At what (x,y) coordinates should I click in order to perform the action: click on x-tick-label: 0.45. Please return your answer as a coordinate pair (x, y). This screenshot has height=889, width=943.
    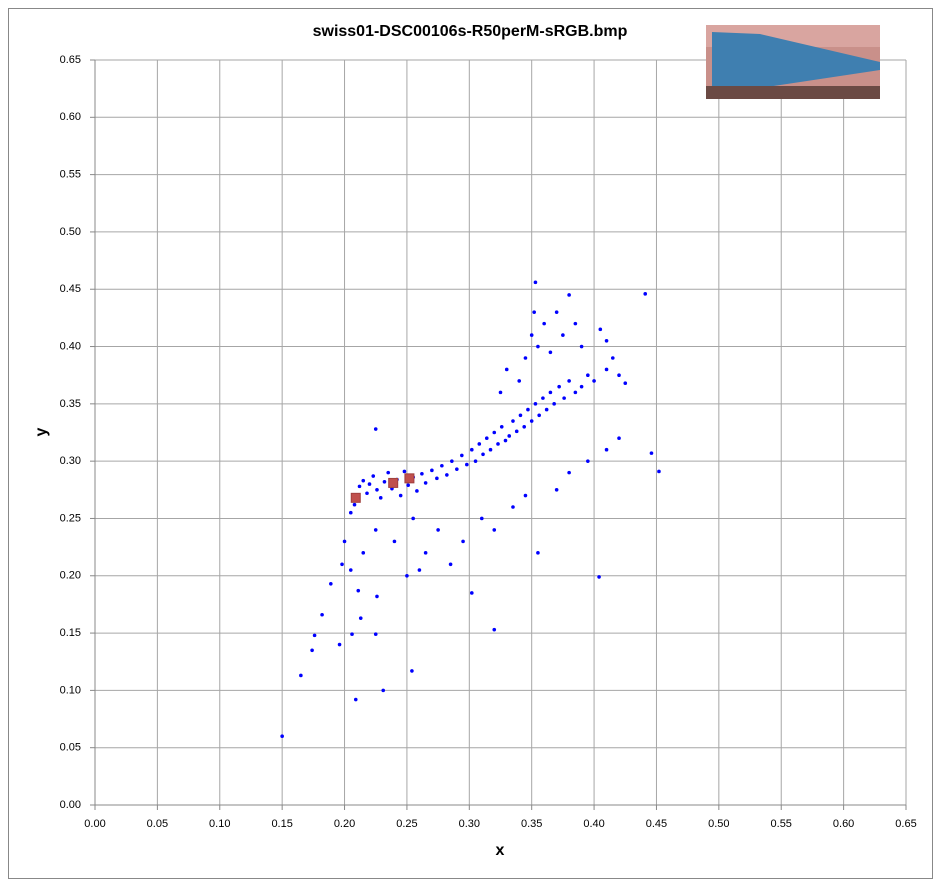
    Looking at the image, I should click on (656, 824).